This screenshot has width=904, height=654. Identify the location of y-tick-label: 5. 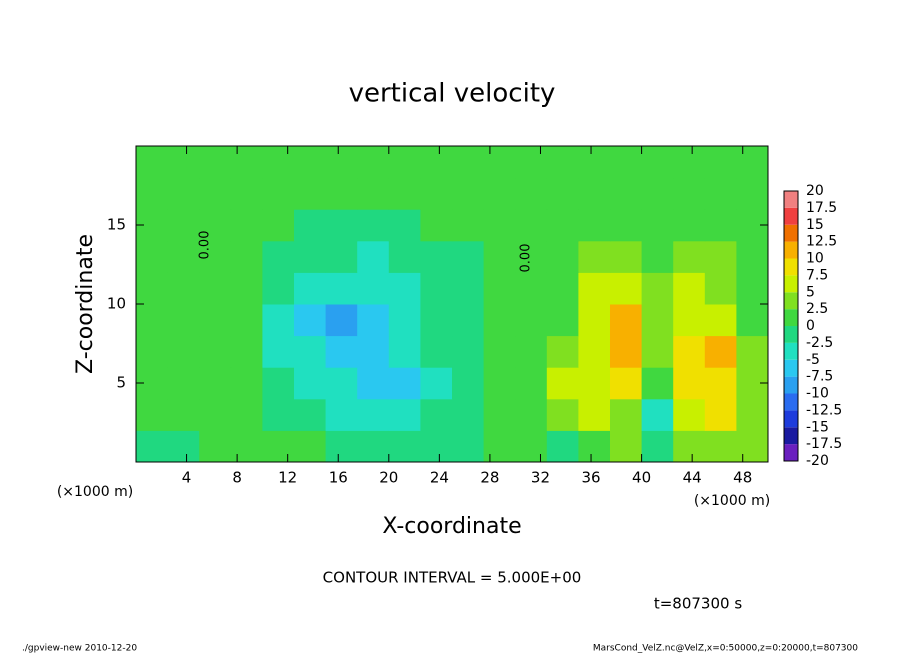
(121, 383).